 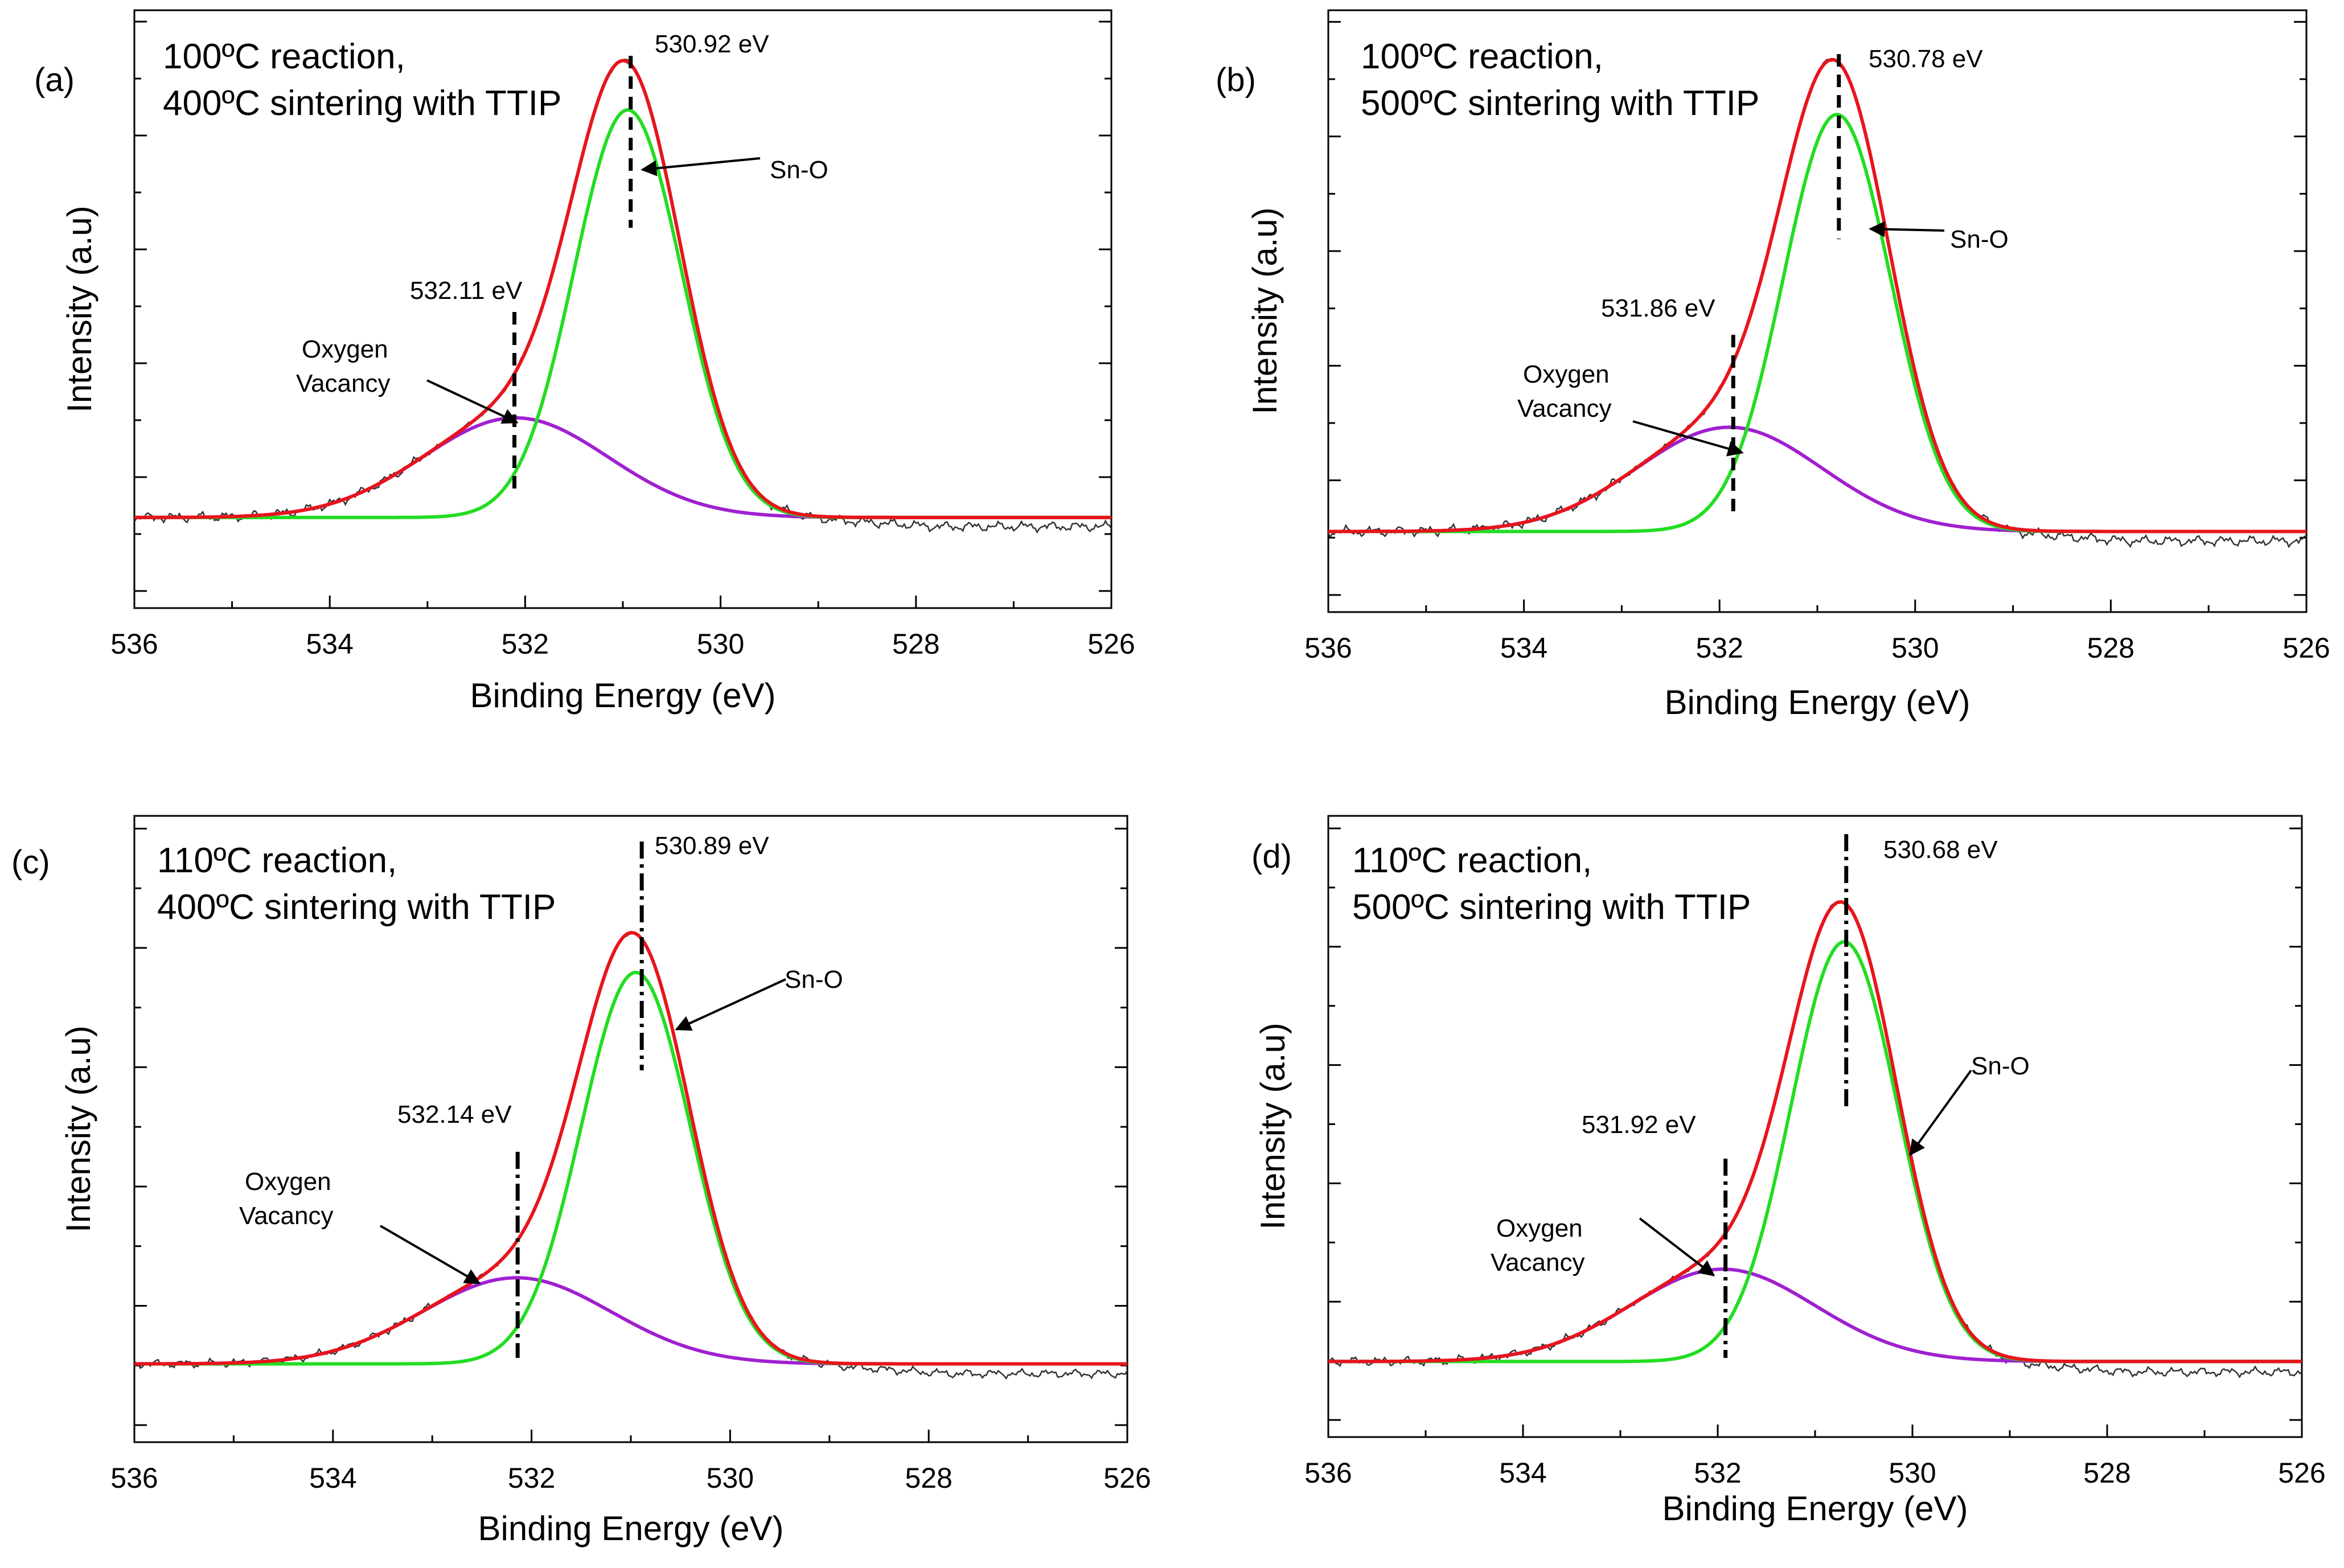 I want to click on peak-position-label: 530.89 eV, so click(x=712, y=846).